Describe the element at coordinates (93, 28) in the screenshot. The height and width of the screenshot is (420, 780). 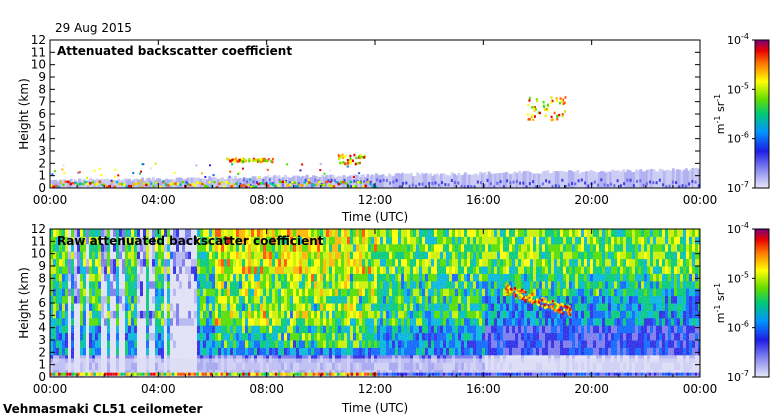
I see `date-label: 29 Aug 2015` at that location.